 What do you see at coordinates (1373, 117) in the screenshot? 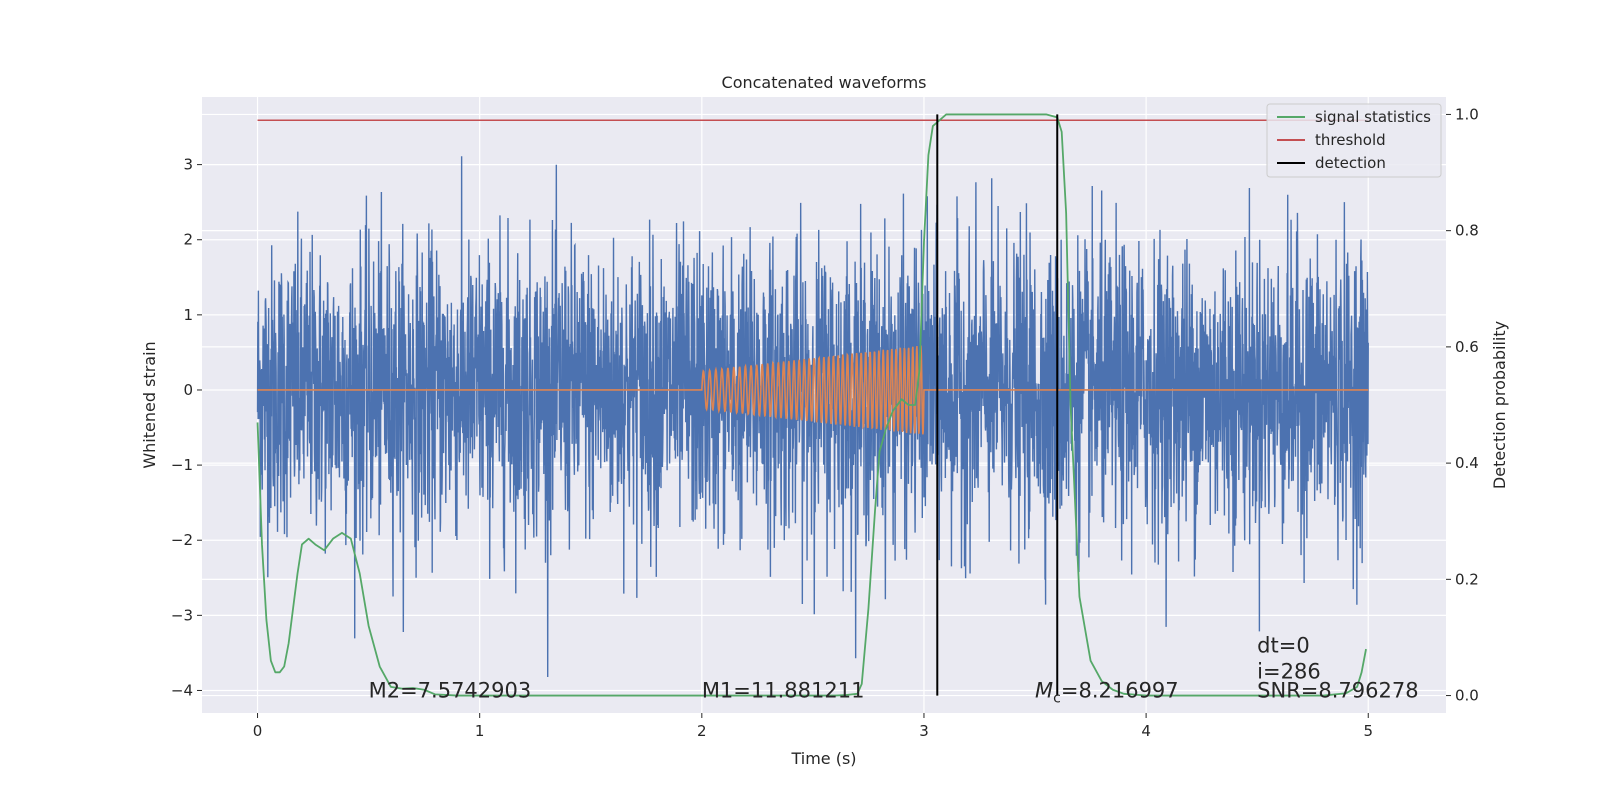
I see `legend-label-signal-statistics: signal statistics` at bounding box center [1373, 117].